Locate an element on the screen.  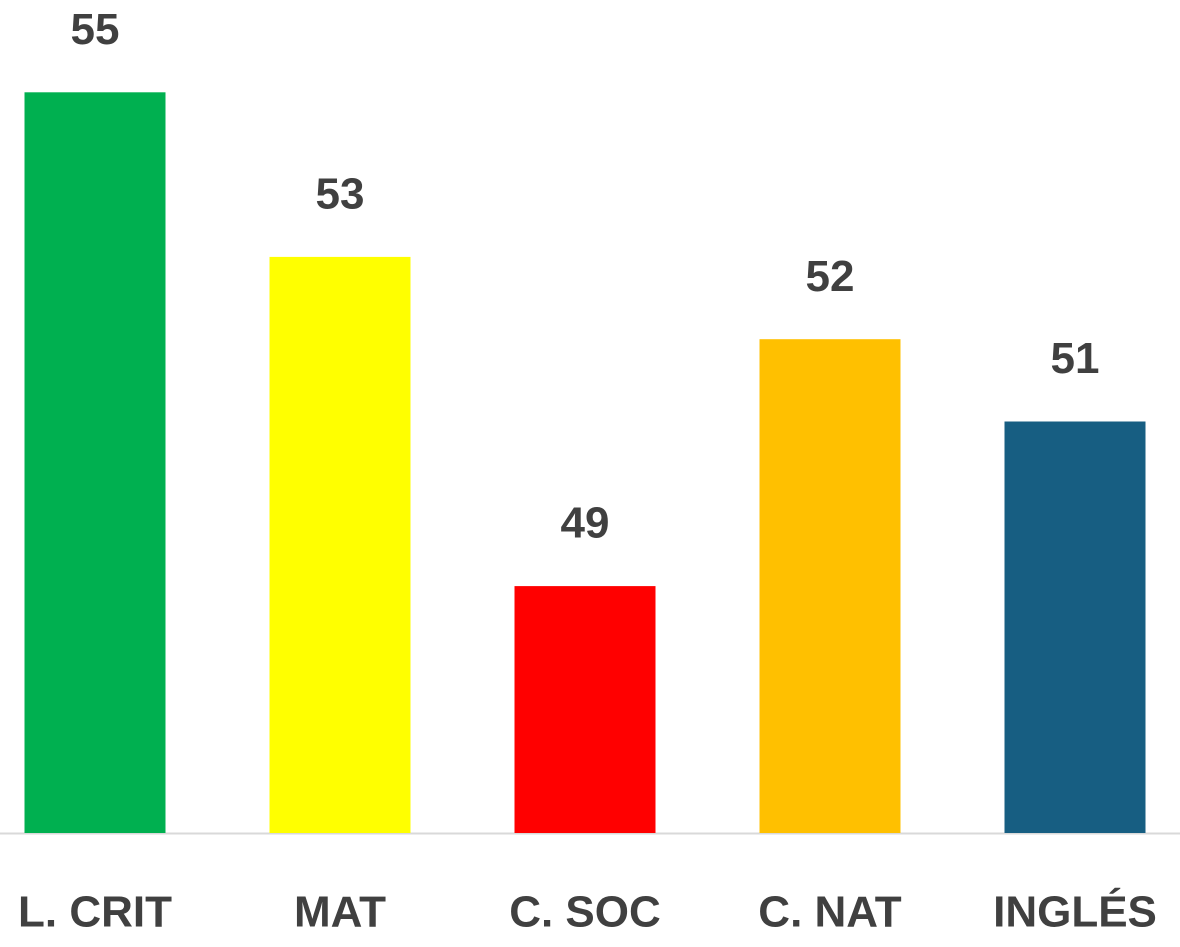
value-label: 52 is located at coordinates (830, 276).